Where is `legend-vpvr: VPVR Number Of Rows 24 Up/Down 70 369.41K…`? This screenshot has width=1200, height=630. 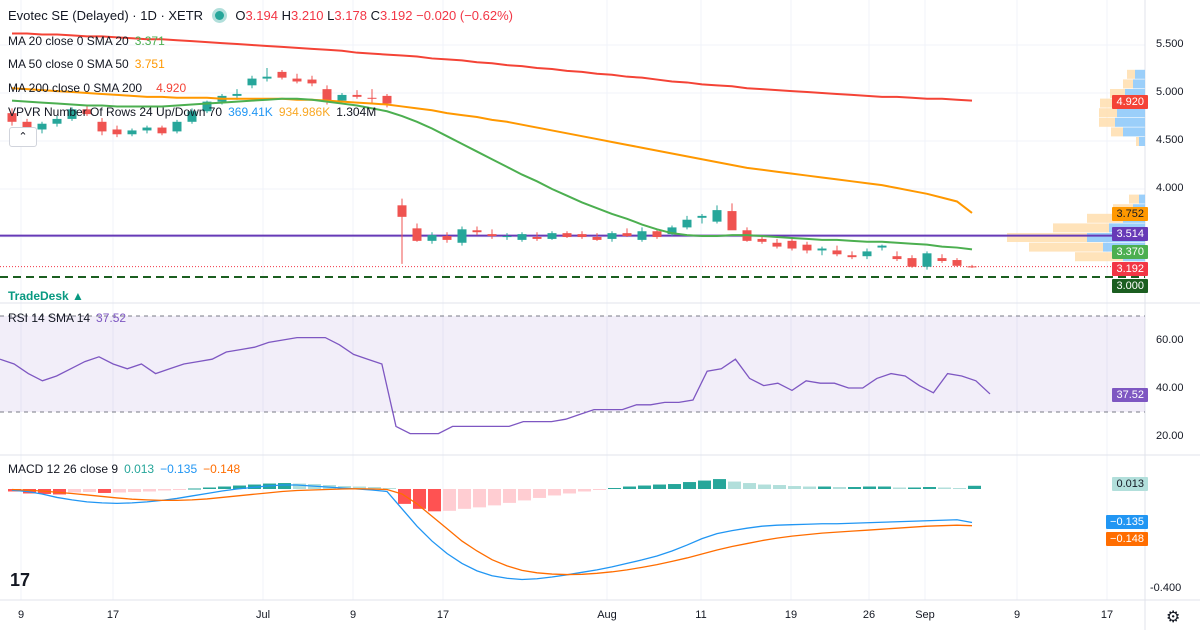 legend-vpvr: VPVR Number Of Rows 24 Up/Down 70 369.41K… is located at coordinates (192, 112).